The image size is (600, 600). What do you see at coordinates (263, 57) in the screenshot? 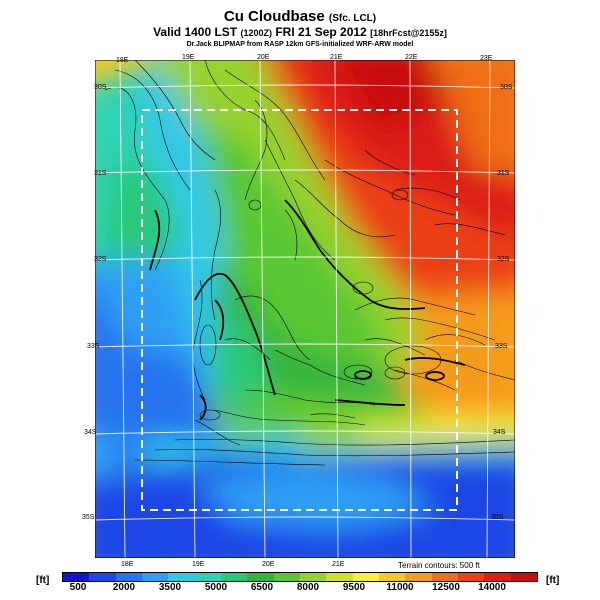
I see `top-lon-label: 20E` at bounding box center [263, 57].